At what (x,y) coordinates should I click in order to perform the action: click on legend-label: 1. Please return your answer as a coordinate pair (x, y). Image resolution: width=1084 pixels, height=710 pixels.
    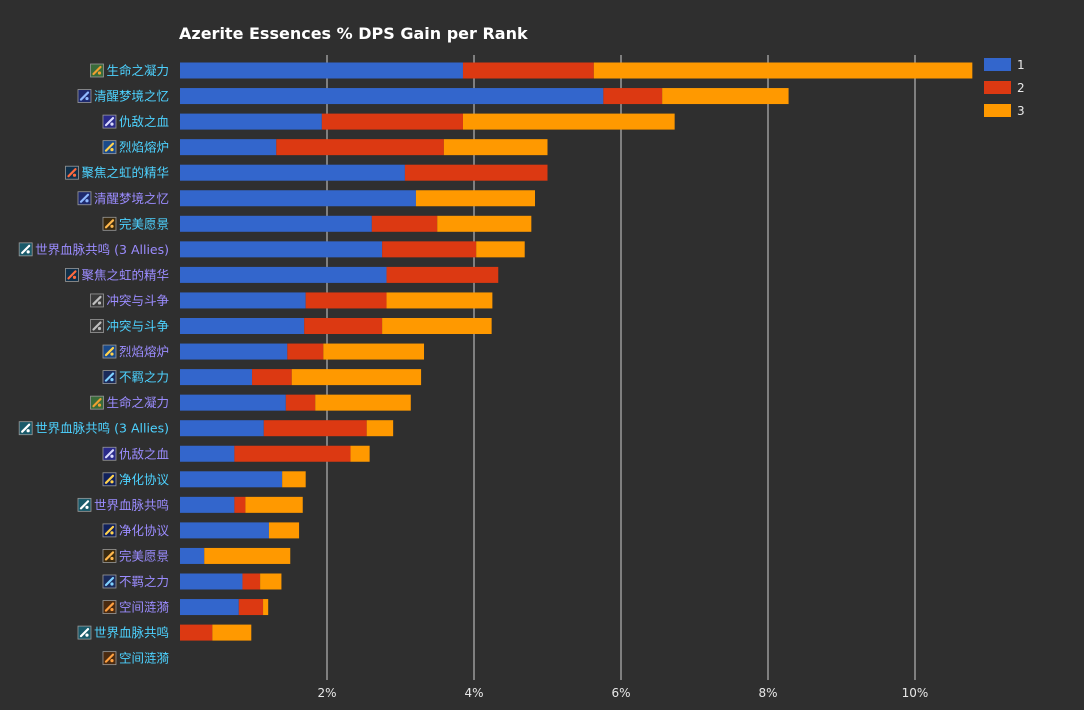
    Looking at the image, I should click on (1021, 65).